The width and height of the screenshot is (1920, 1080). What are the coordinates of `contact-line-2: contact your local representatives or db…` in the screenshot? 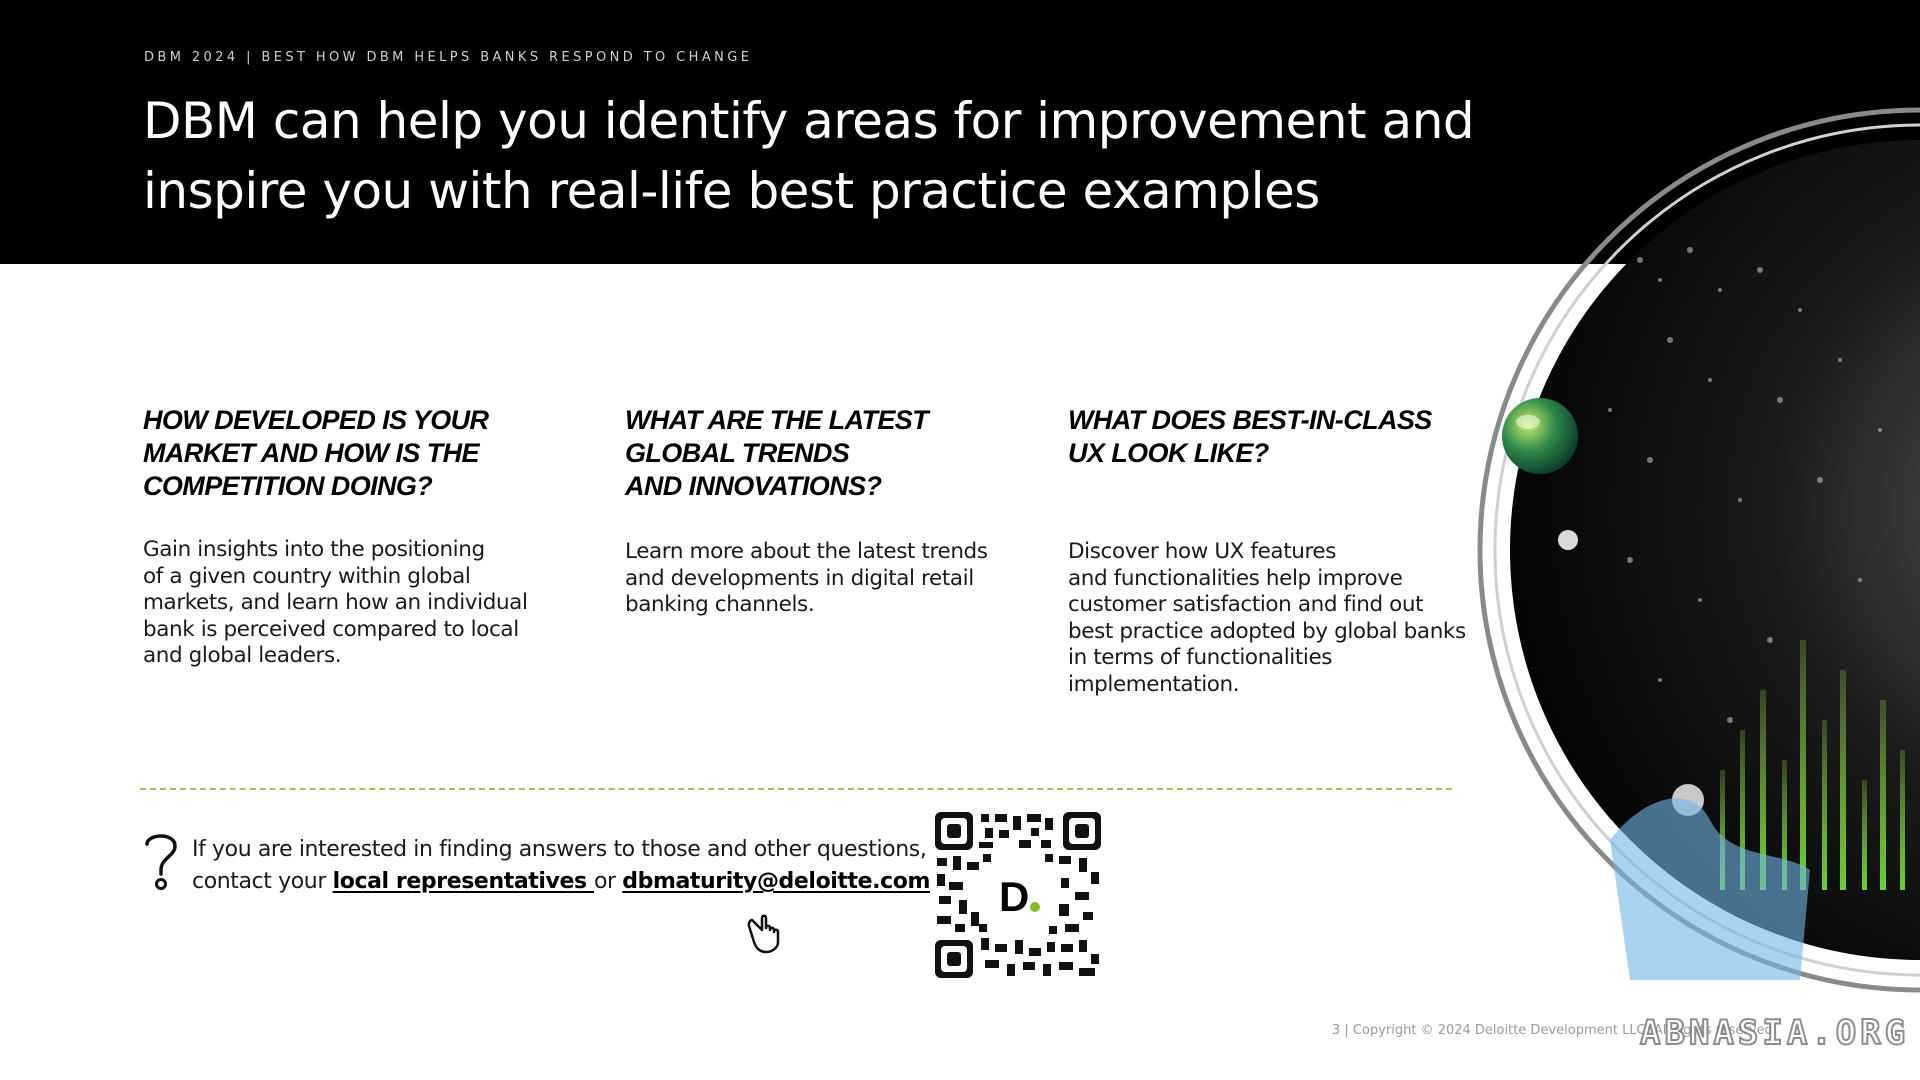 It's located at (561, 882).